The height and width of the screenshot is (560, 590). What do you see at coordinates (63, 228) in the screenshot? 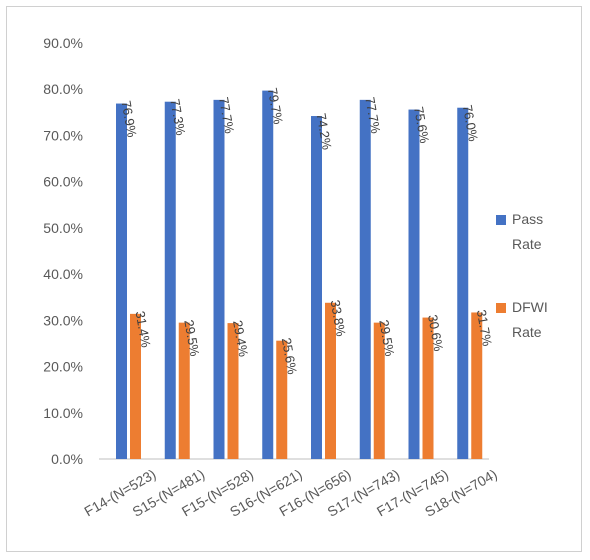
I see `y-tick-label: 50.0%` at bounding box center [63, 228].